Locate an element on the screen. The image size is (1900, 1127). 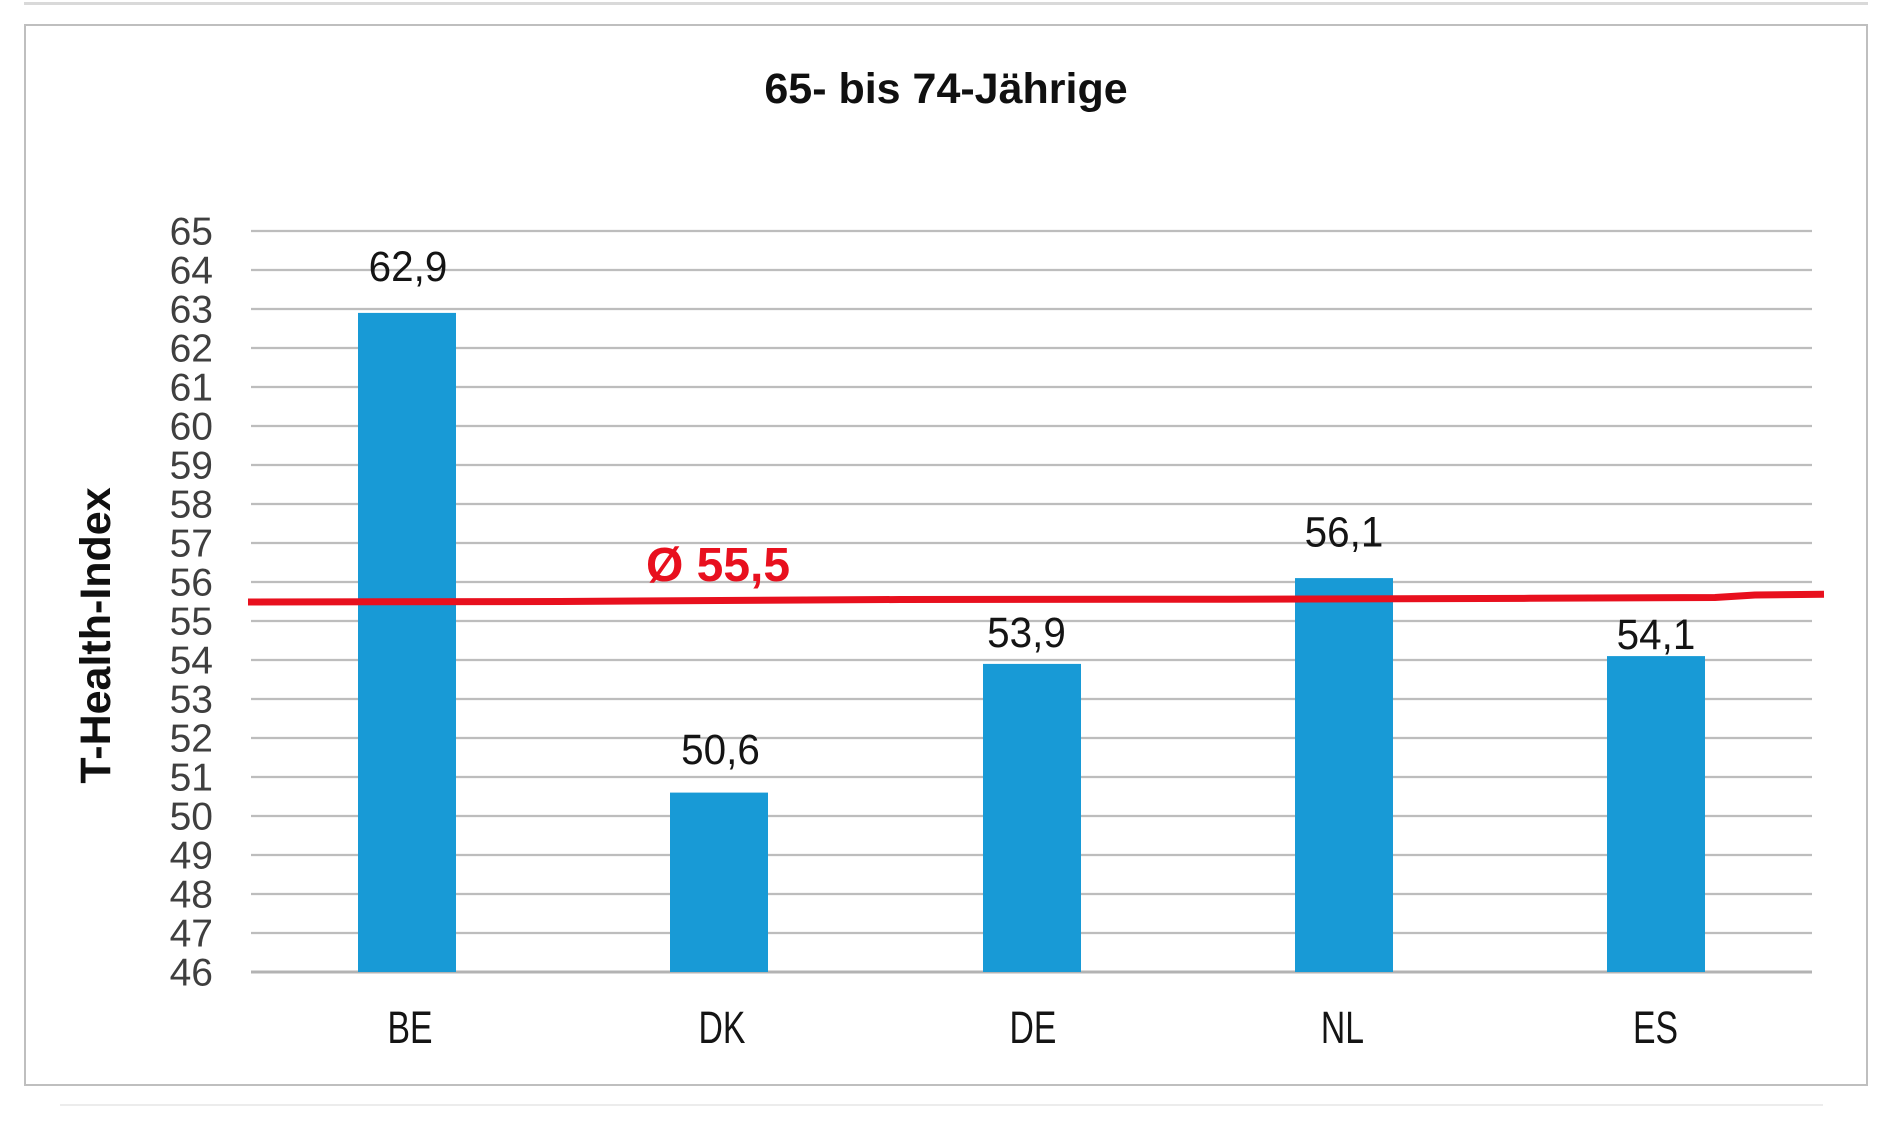
svg-text: 51 is located at coordinates (191, 778).